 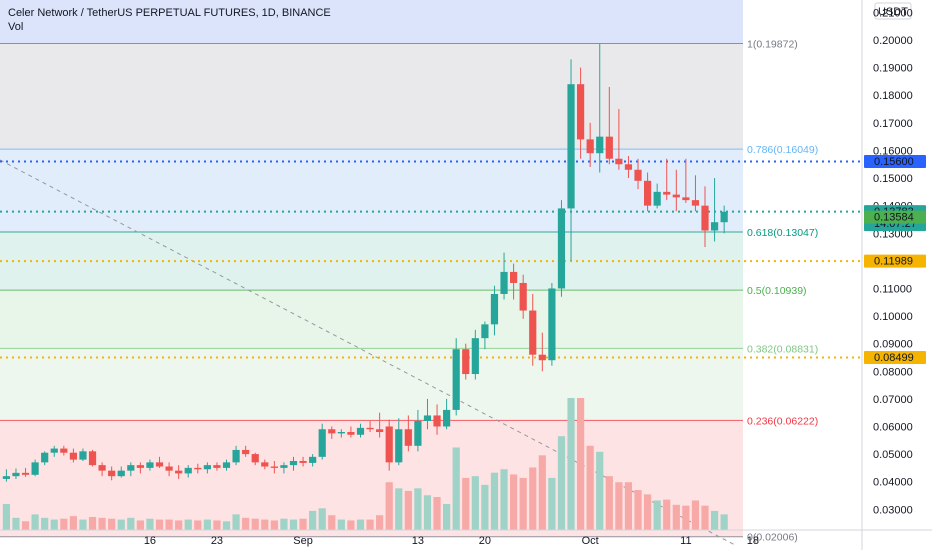 I want to click on time-tick-label: 11, so click(x=685, y=541).